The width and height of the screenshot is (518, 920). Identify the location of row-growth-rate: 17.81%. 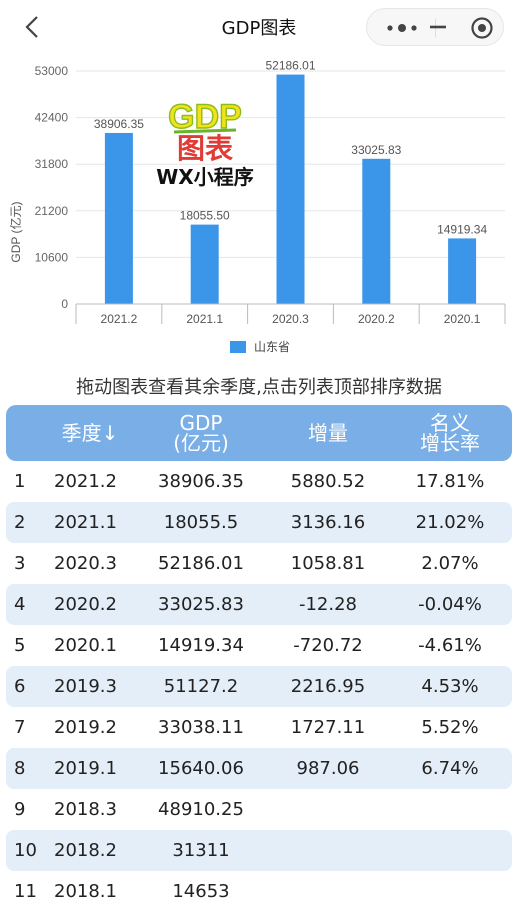
(450, 481).